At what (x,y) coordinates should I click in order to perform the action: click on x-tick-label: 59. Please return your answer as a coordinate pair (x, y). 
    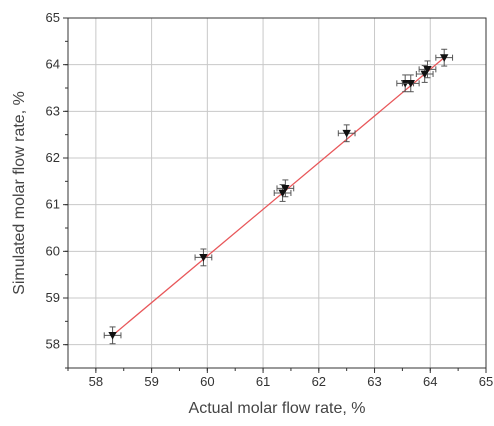
    Looking at the image, I should click on (151, 381).